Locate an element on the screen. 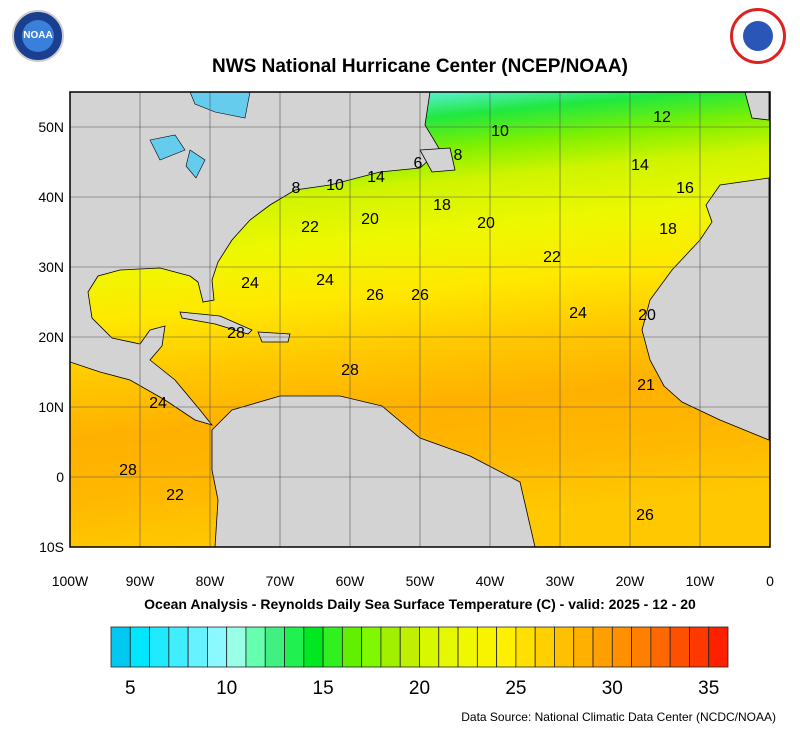 The width and height of the screenshot is (800, 737). lon-tick-label: 70W is located at coordinates (281, 581).